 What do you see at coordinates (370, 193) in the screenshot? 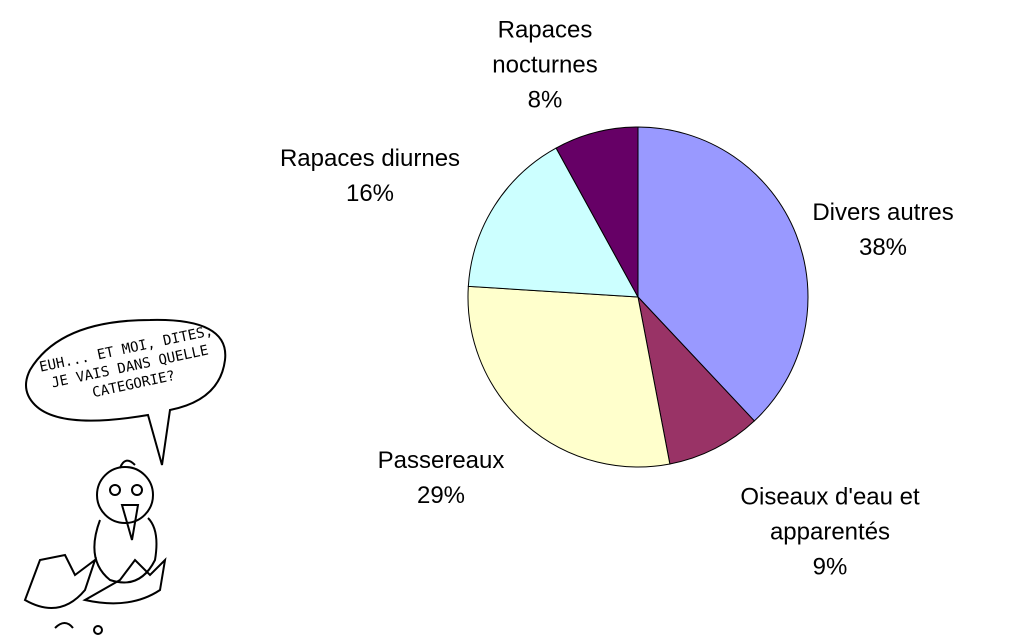
I see `value-label: 16%` at bounding box center [370, 193].